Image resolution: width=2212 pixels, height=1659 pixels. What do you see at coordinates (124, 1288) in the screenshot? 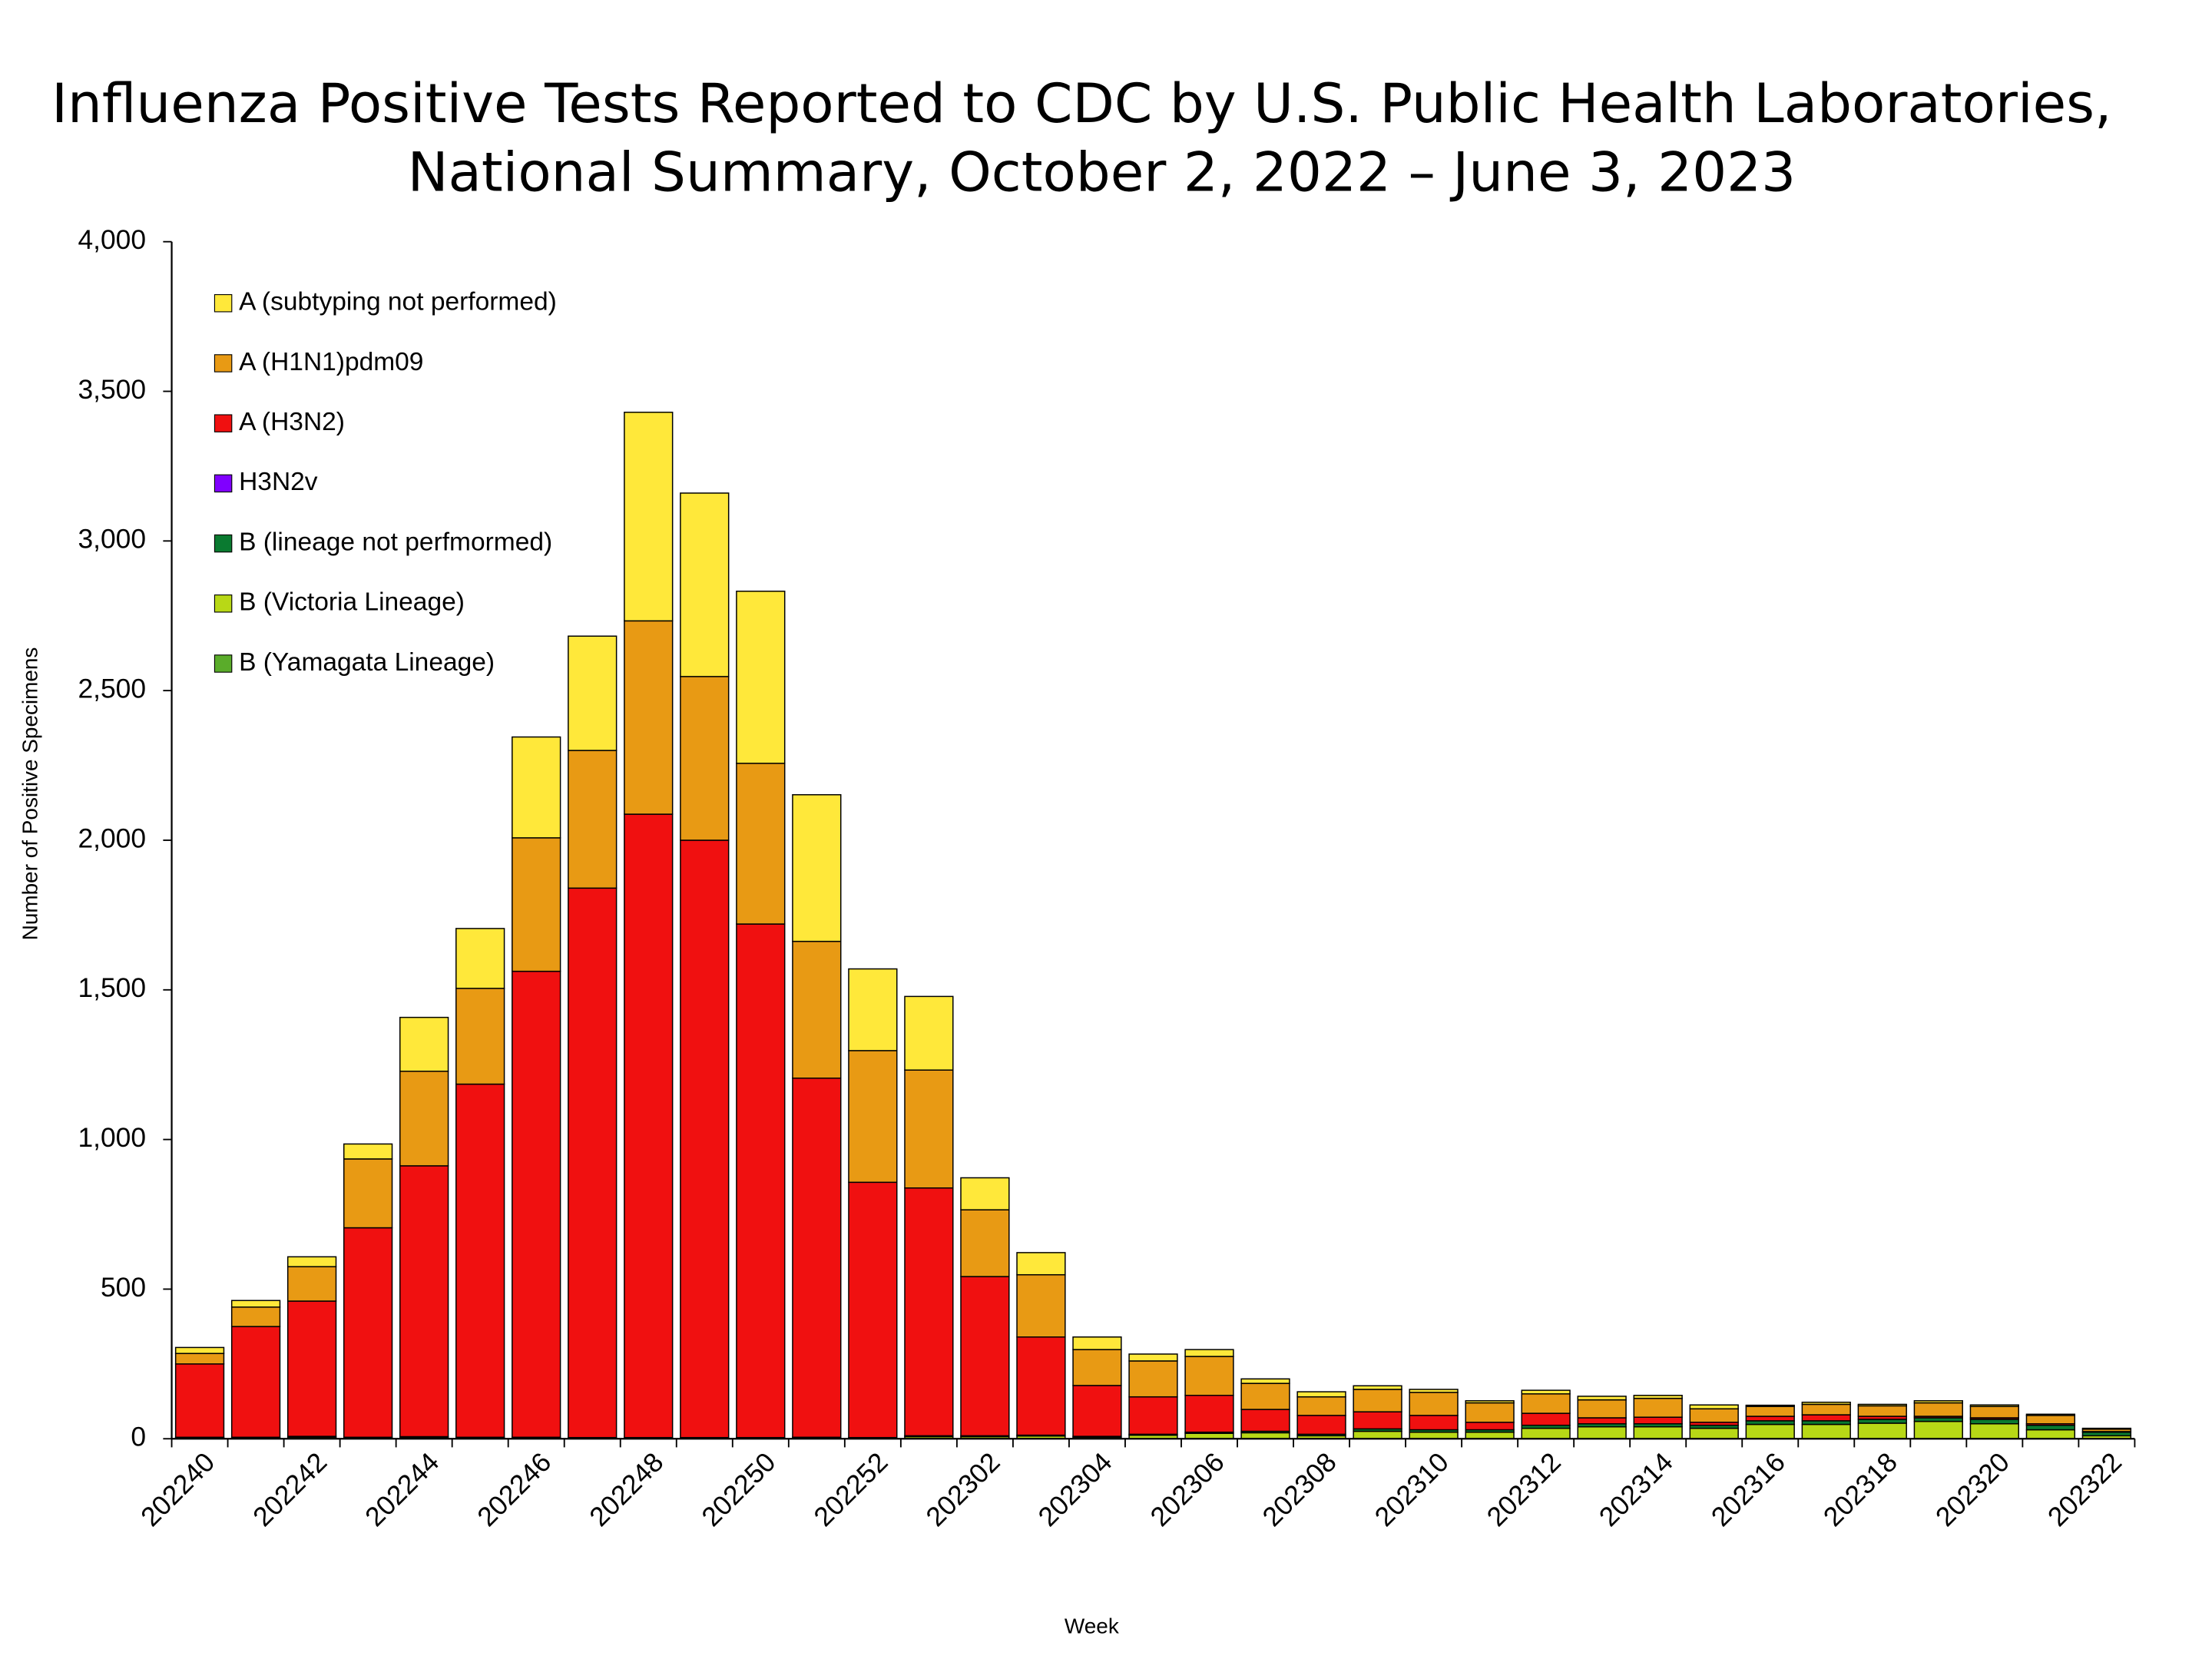
I see `y-tick-label: 500` at bounding box center [124, 1288].